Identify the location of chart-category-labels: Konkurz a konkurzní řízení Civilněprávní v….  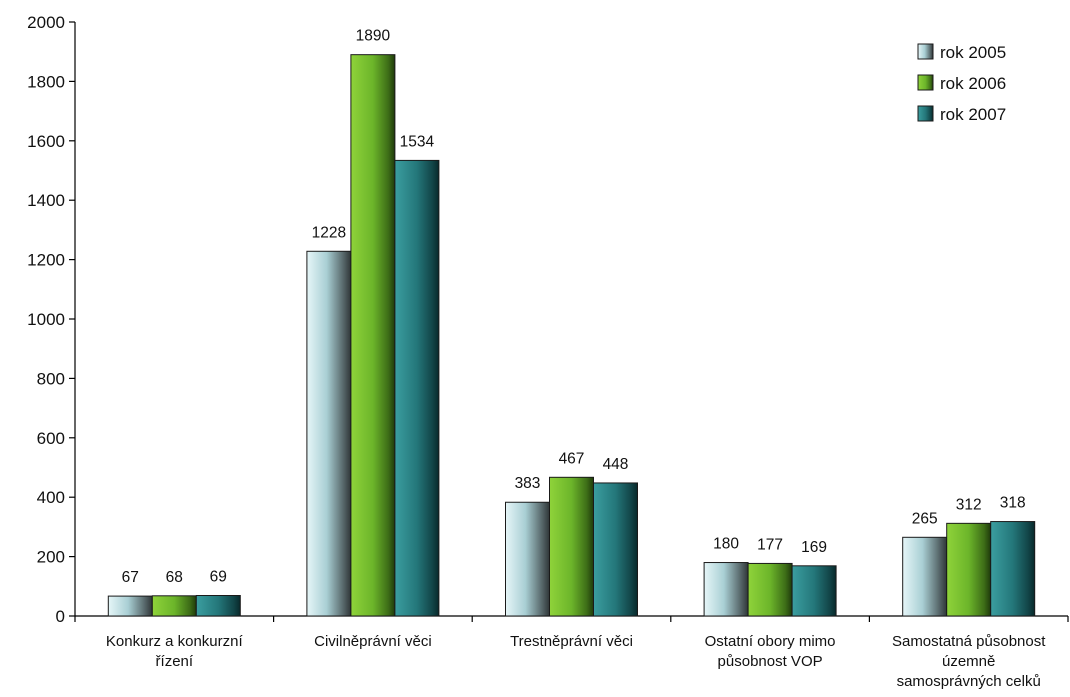
(576, 661).